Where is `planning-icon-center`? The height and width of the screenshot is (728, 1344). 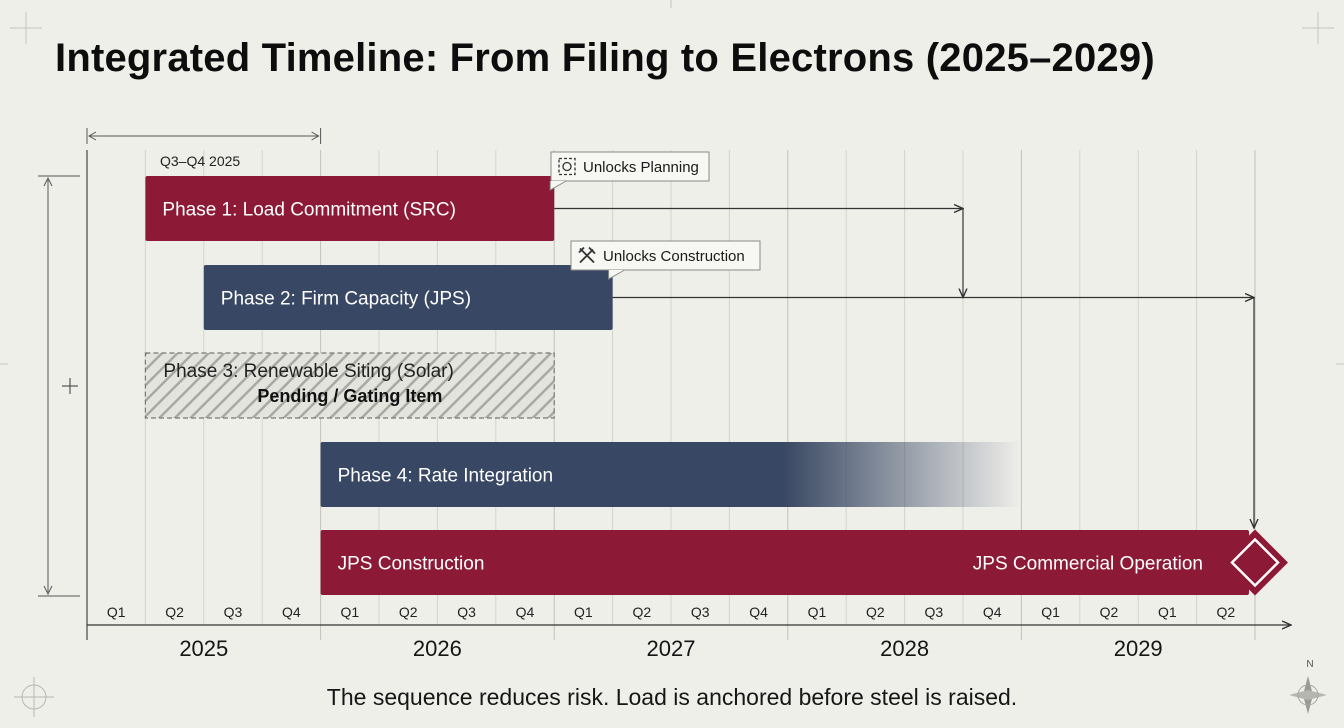
planning-icon-center is located at coordinates (567, 166).